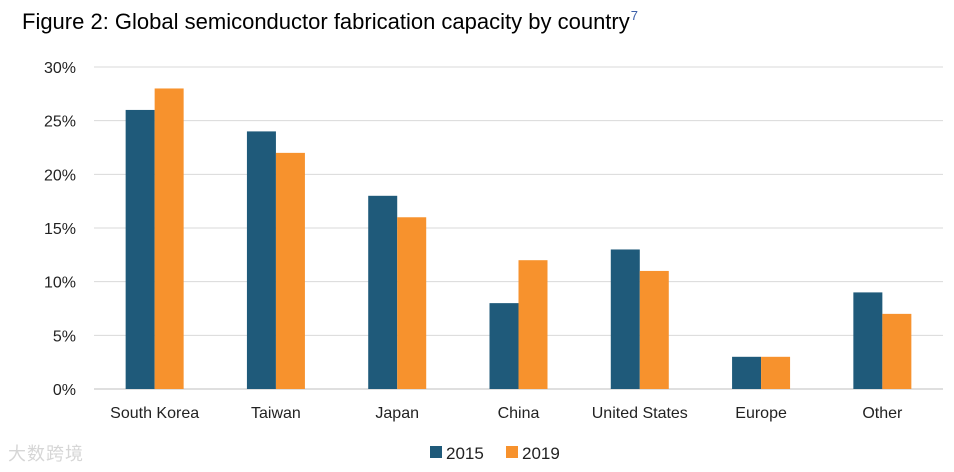 The image size is (954, 472). I want to click on x-category-label: Europe, so click(761, 413).